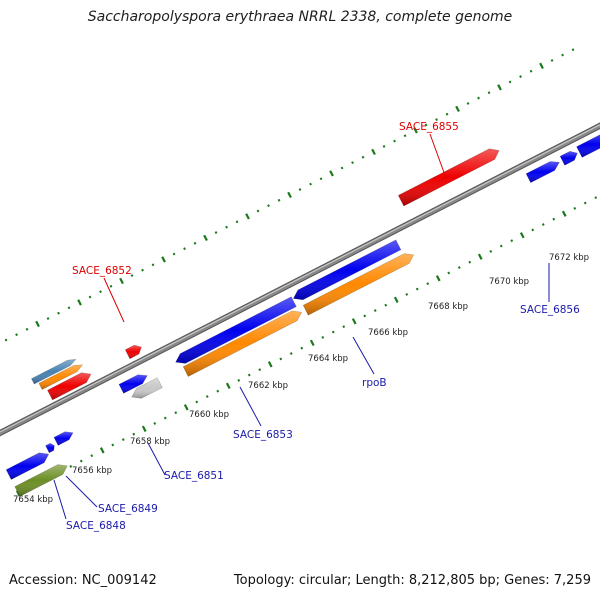  What do you see at coordinates (268, 386) in the screenshot?
I see `scale-label: 7662 kbp` at bounding box center [268, 386].